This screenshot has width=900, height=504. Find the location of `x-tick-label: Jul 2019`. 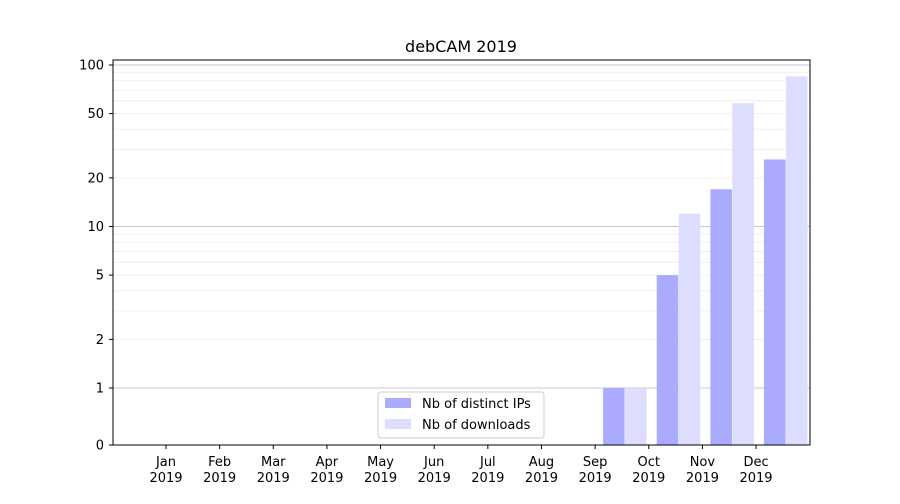

x-tick-label: Jul 2019 is located at coordinates (487, 470).